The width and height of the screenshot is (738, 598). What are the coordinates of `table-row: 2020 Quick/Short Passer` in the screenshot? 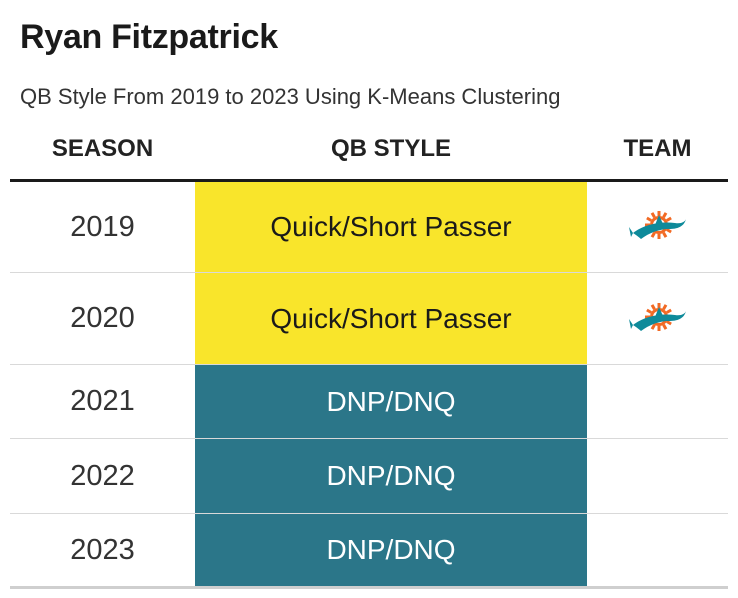 It's located at (369, 319).